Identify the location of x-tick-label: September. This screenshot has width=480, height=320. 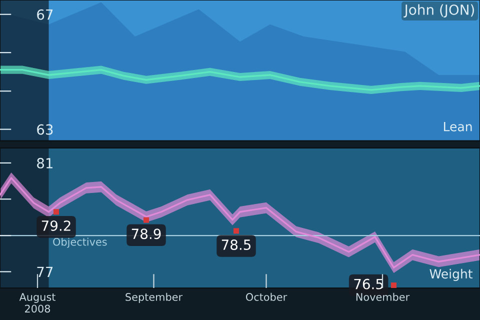
(154, 297).